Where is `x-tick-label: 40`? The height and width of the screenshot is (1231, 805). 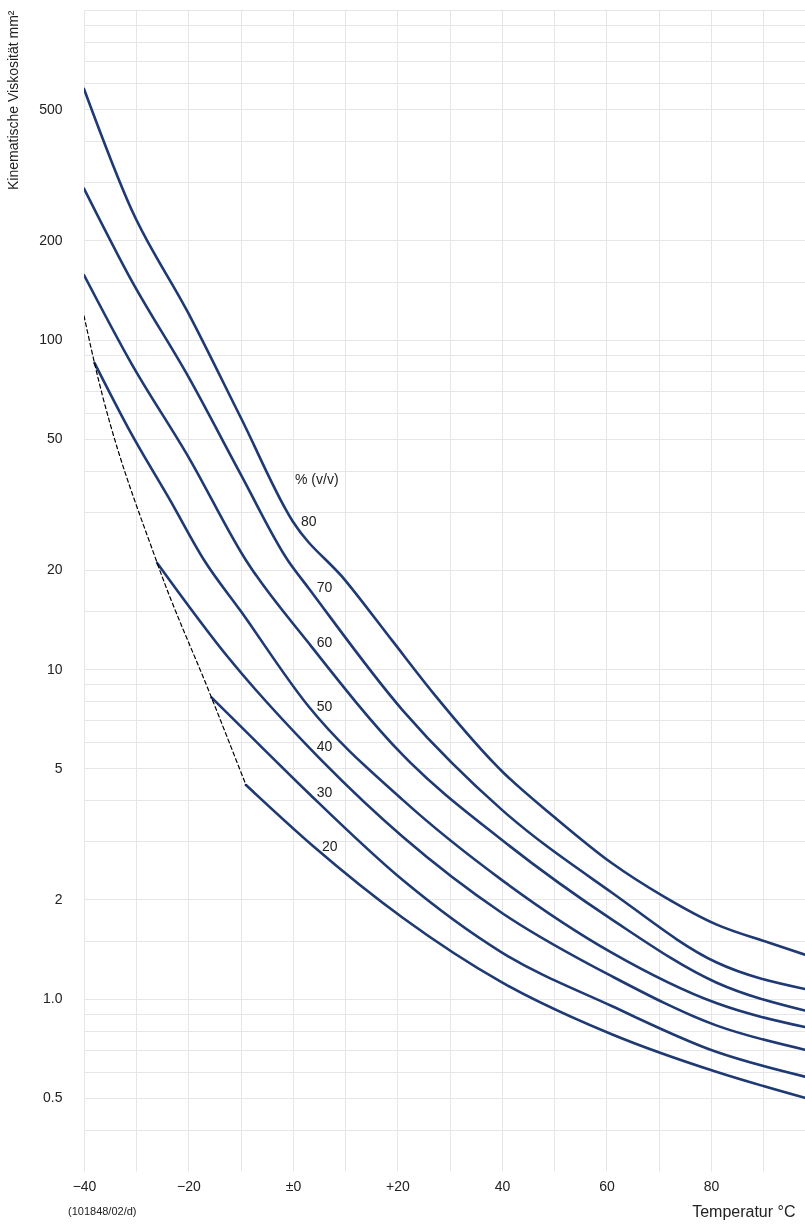
x-tick-label: 40 is located at coordinates (502, 1185).